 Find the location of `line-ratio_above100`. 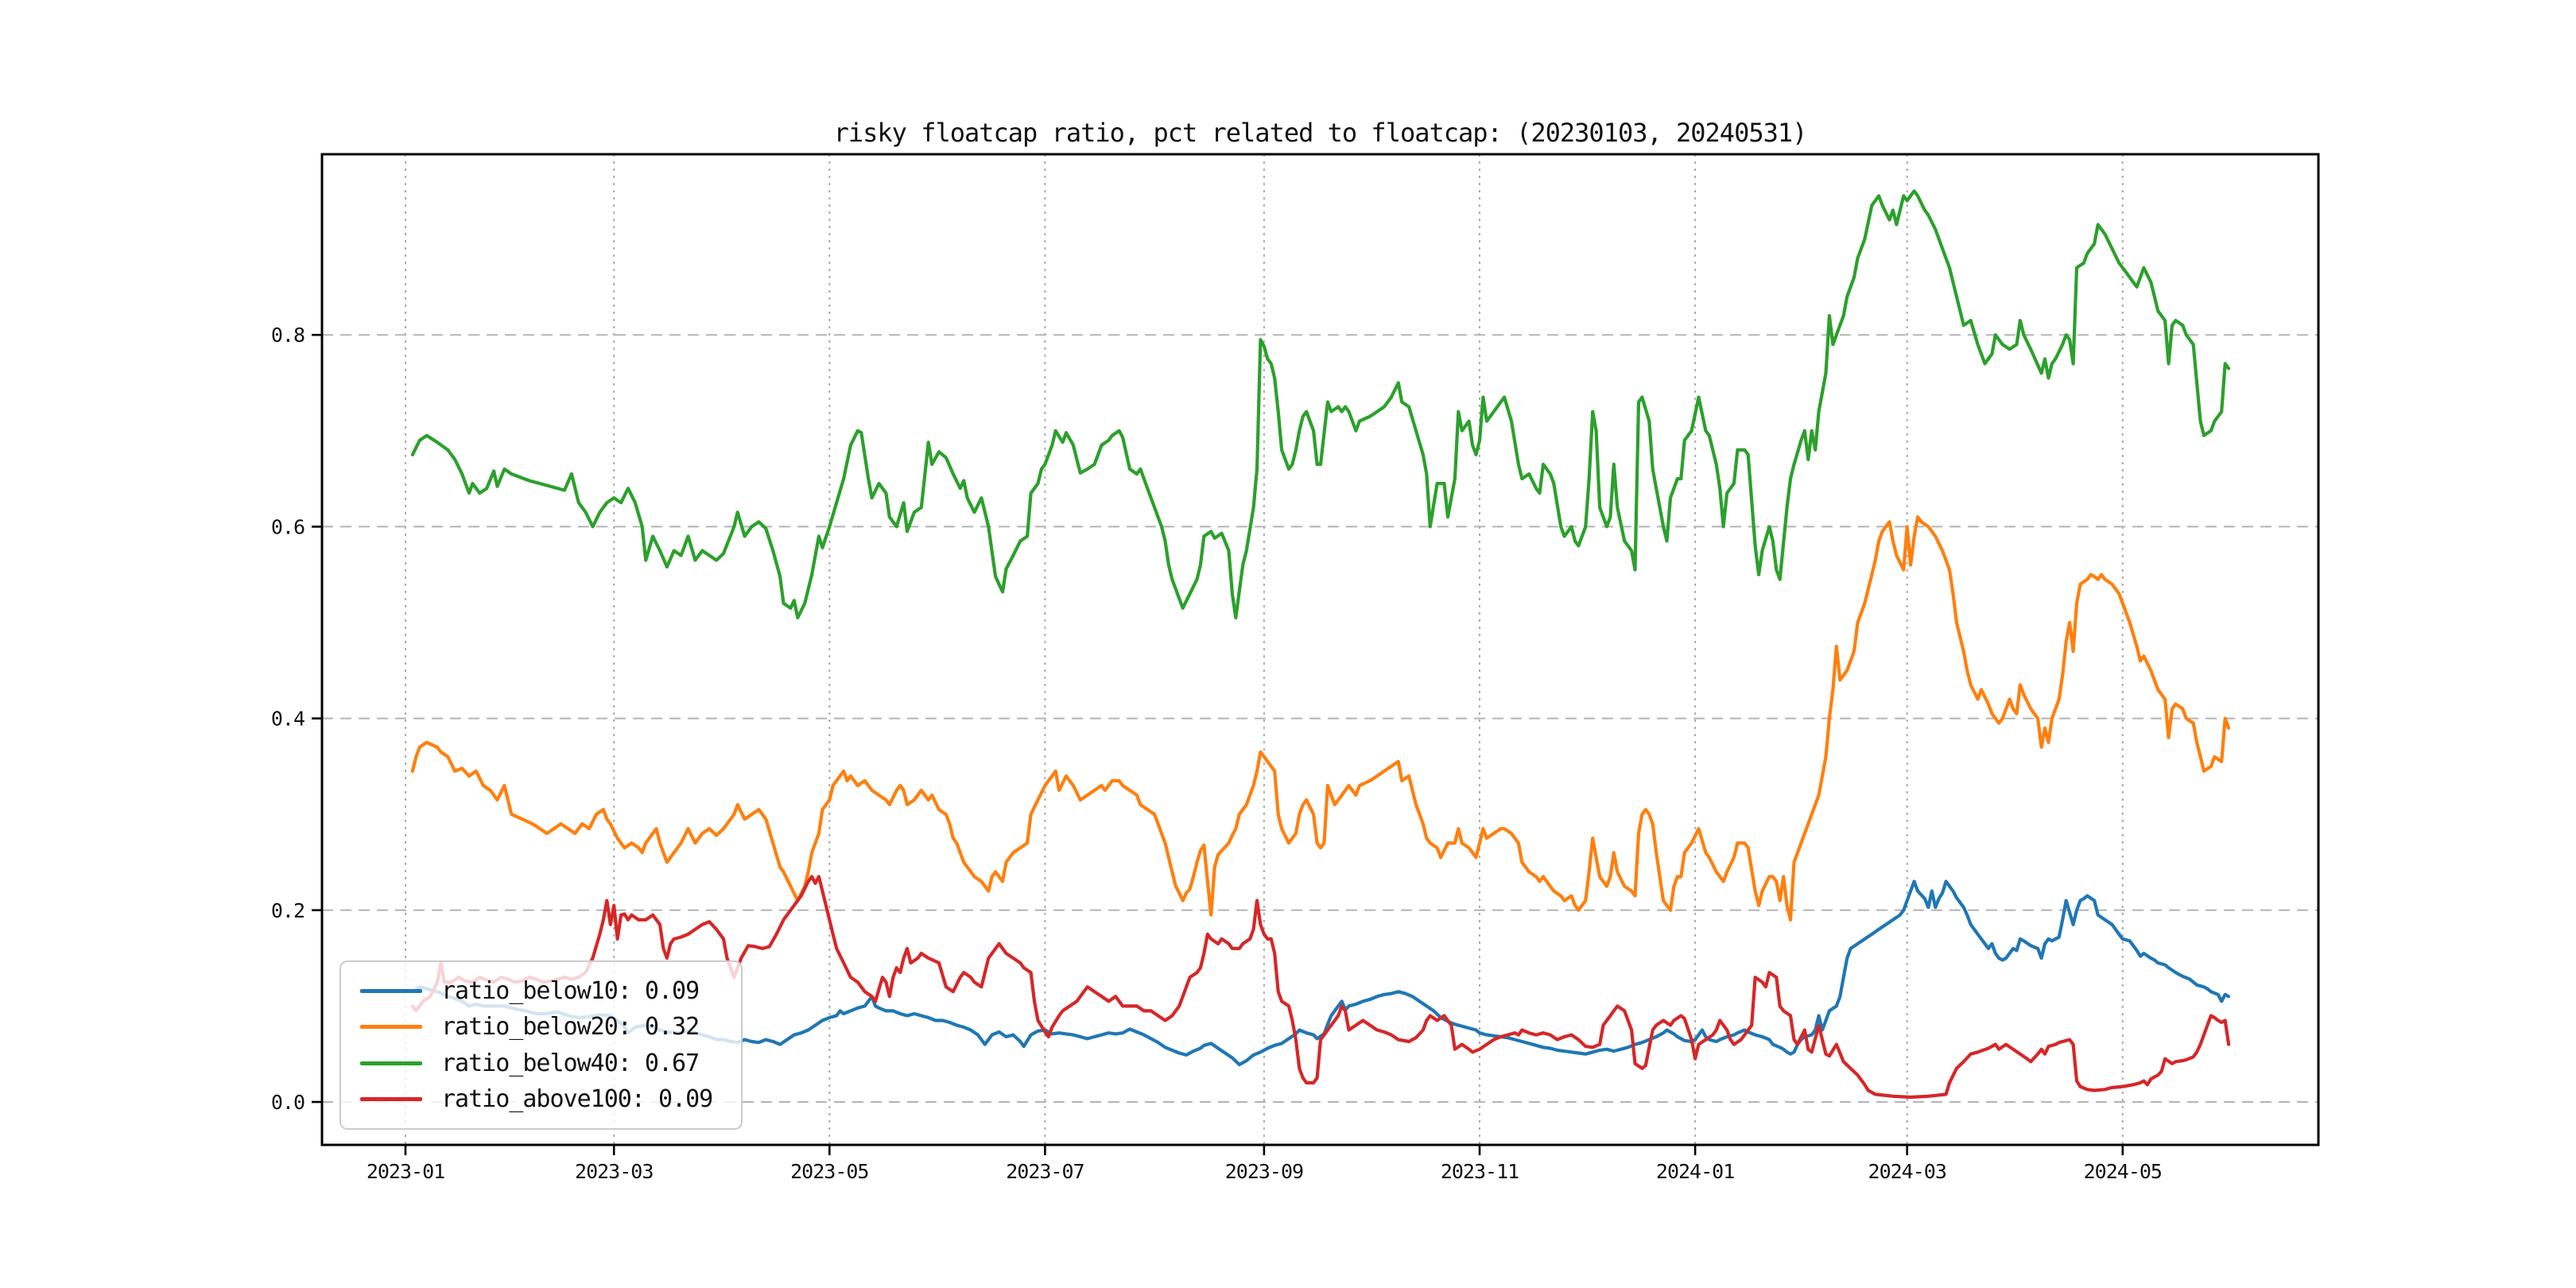

line-ratio_above100 is located at coordinates (1321, 988).